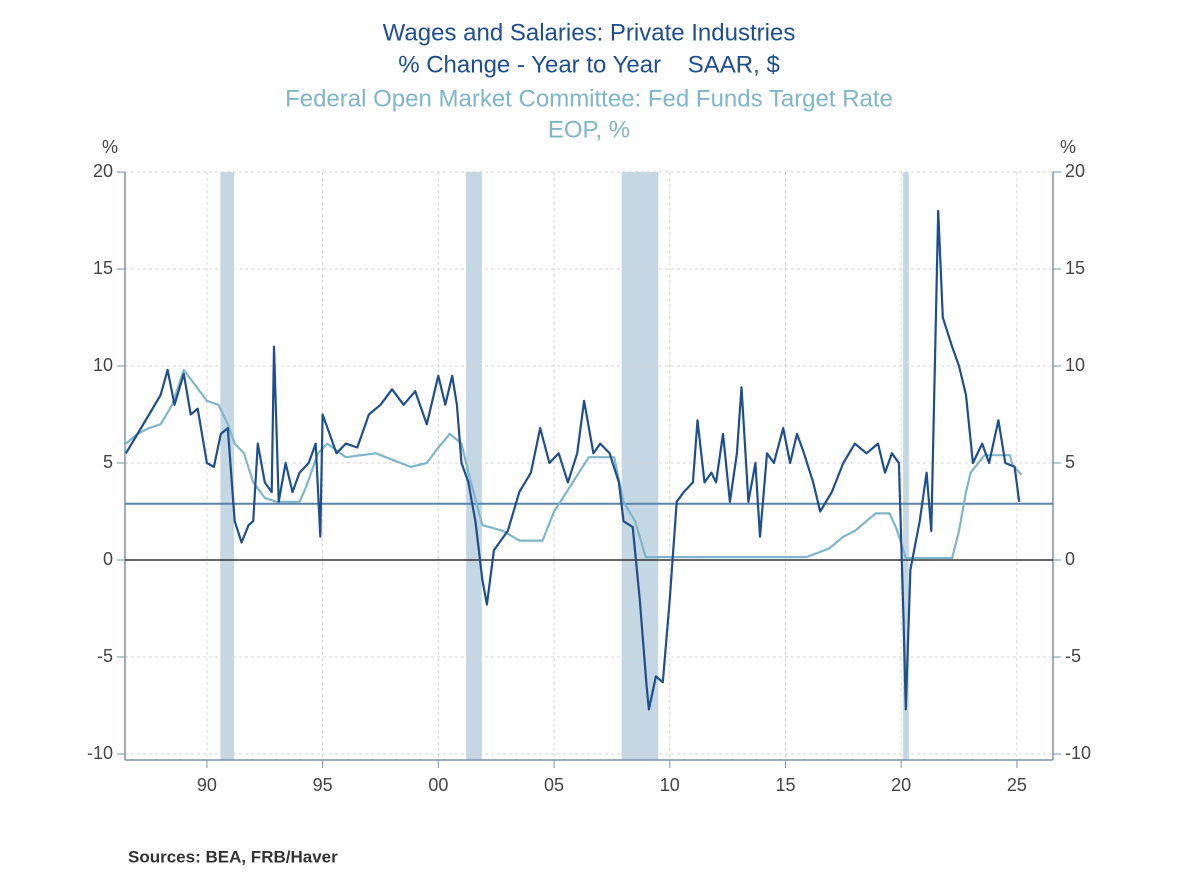 The image size is (1179, 878). What do you see at coordinates (1073, 656) in the screenshot?
I see `y2-tick-label: -5` at bounding box center [1073, 656].